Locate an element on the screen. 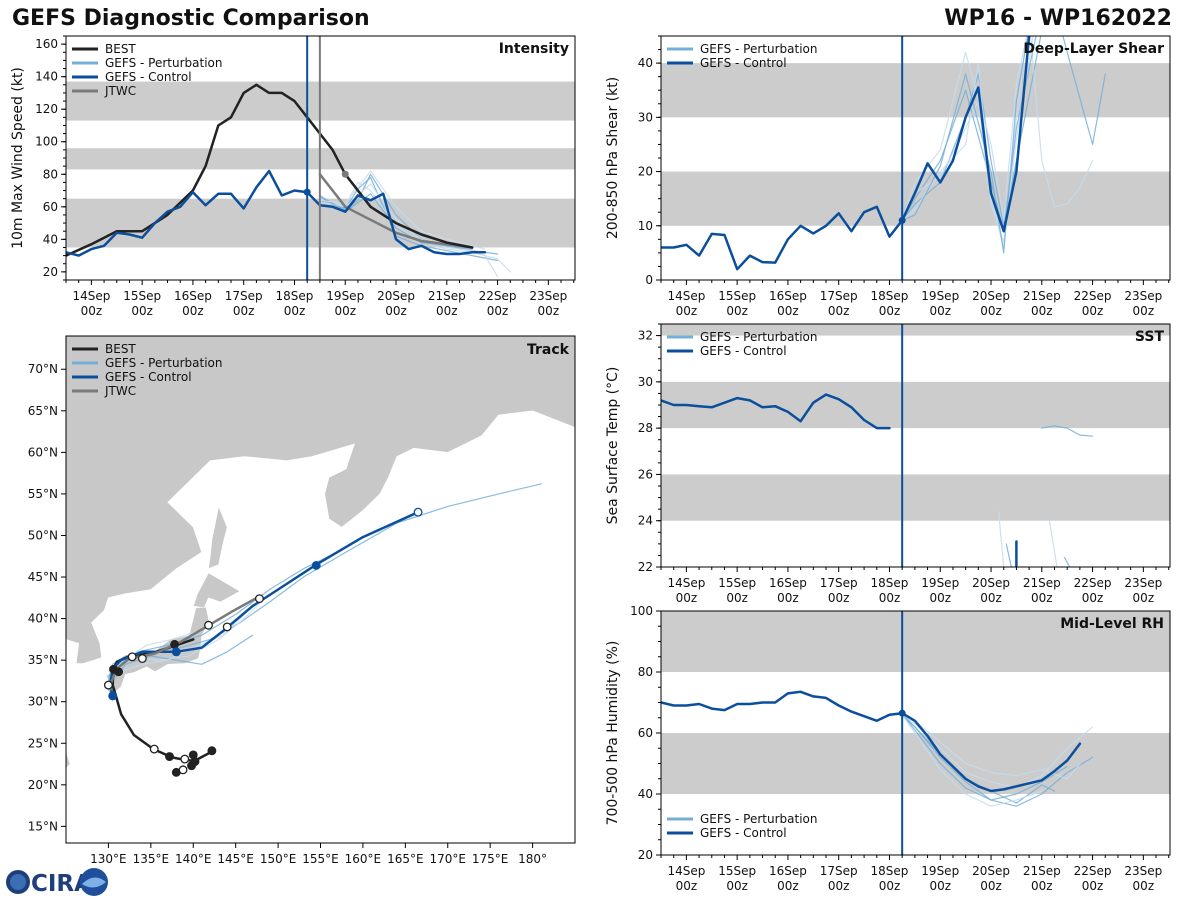 This screenshot has width=1200, height=900. legend-label: BEST is located at coordinates (120, 49).